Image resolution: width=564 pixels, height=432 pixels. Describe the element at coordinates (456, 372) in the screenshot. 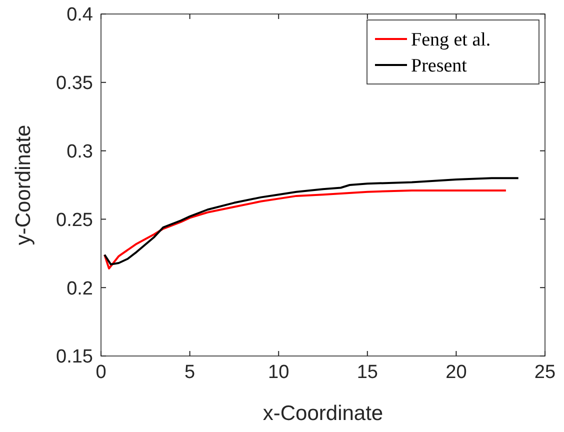

I see `x-tick-label: 20` at that location.